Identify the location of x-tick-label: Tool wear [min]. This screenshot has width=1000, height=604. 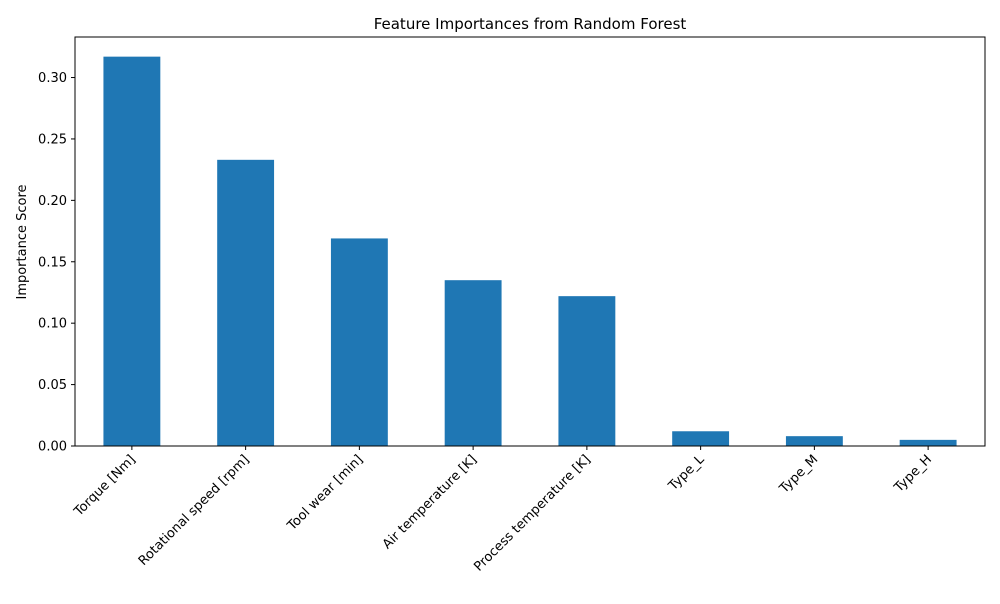
(325, 493).